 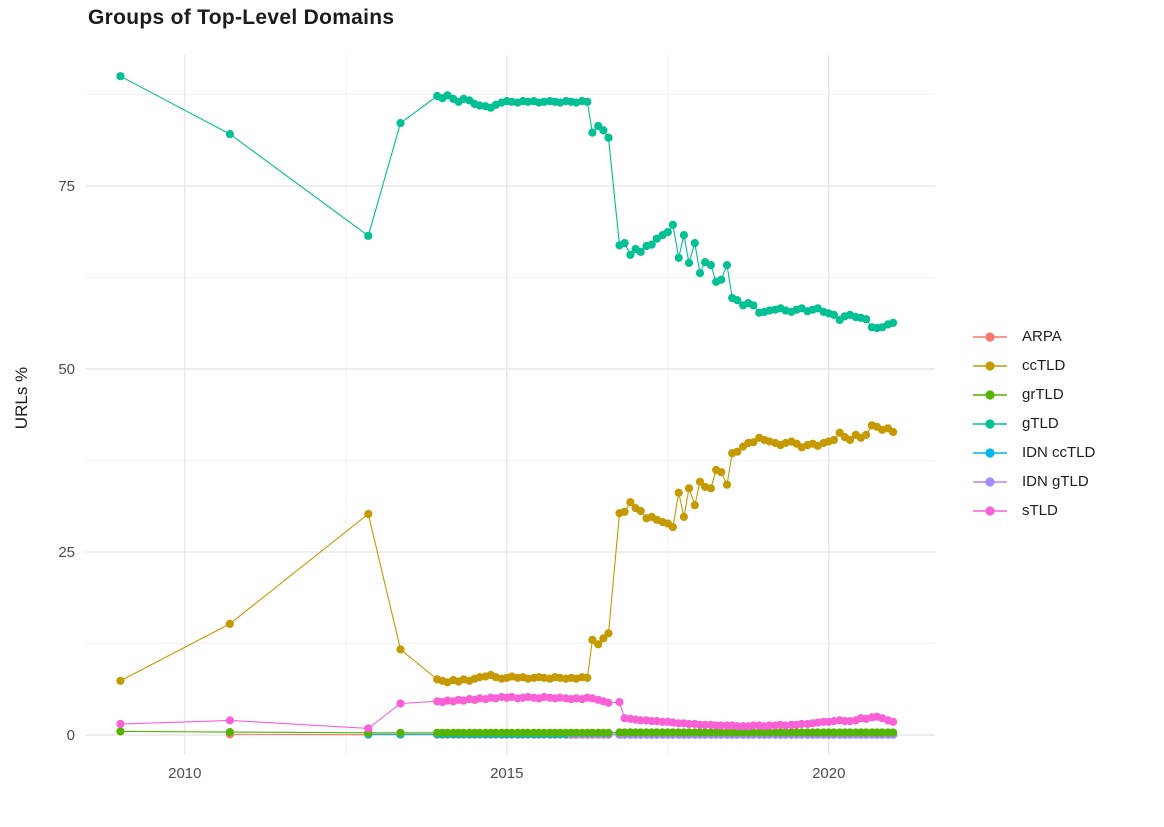 I want to click on y-tick-label: 0, so click(x=70, y=736).